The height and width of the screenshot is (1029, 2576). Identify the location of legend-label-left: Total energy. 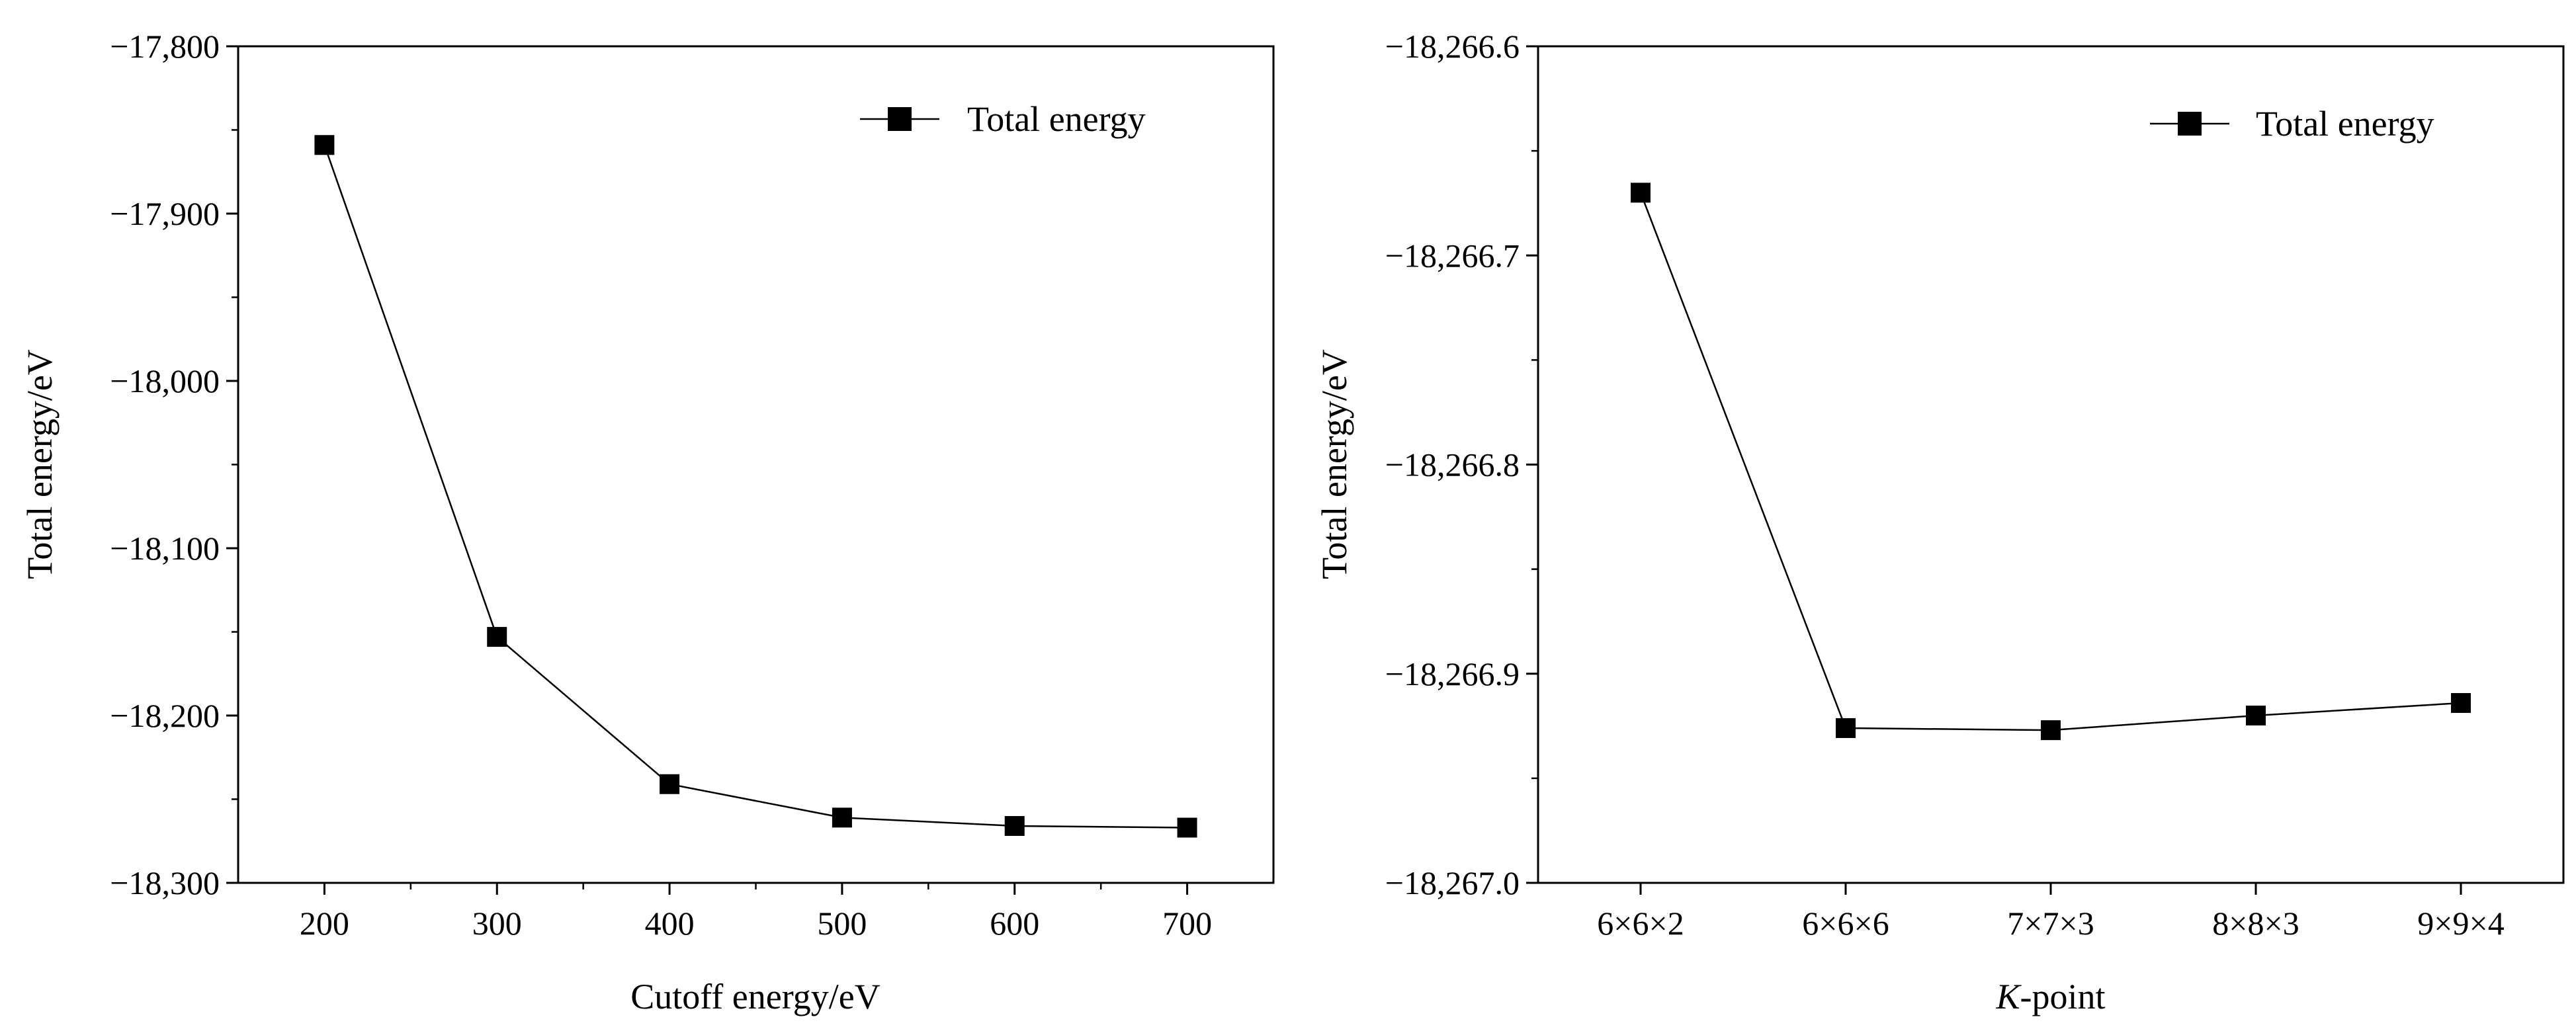
(1056, 119).